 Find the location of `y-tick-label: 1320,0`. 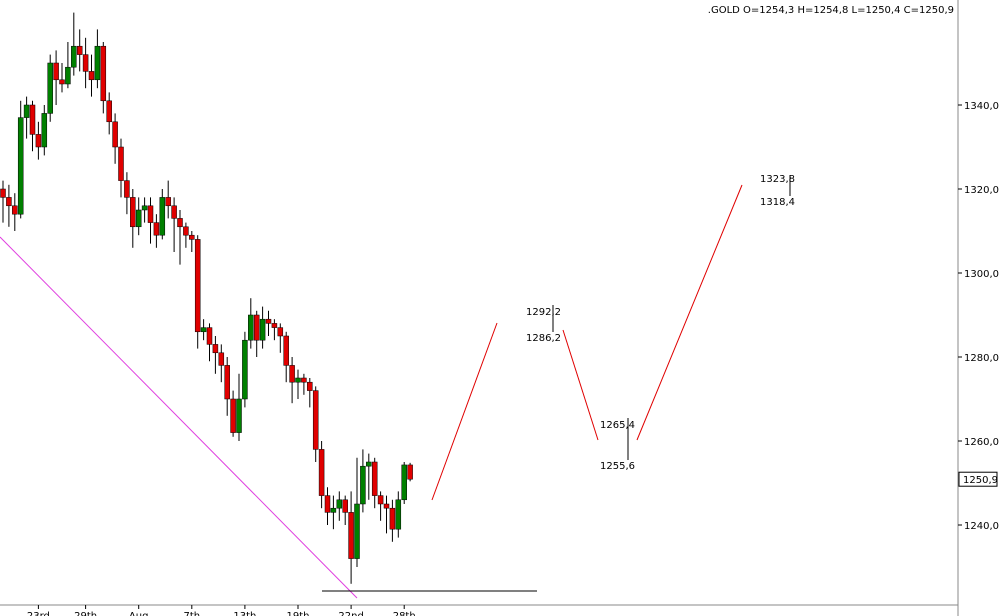

y-tick-label: 1320,0 is located at coordinates (981, 190).